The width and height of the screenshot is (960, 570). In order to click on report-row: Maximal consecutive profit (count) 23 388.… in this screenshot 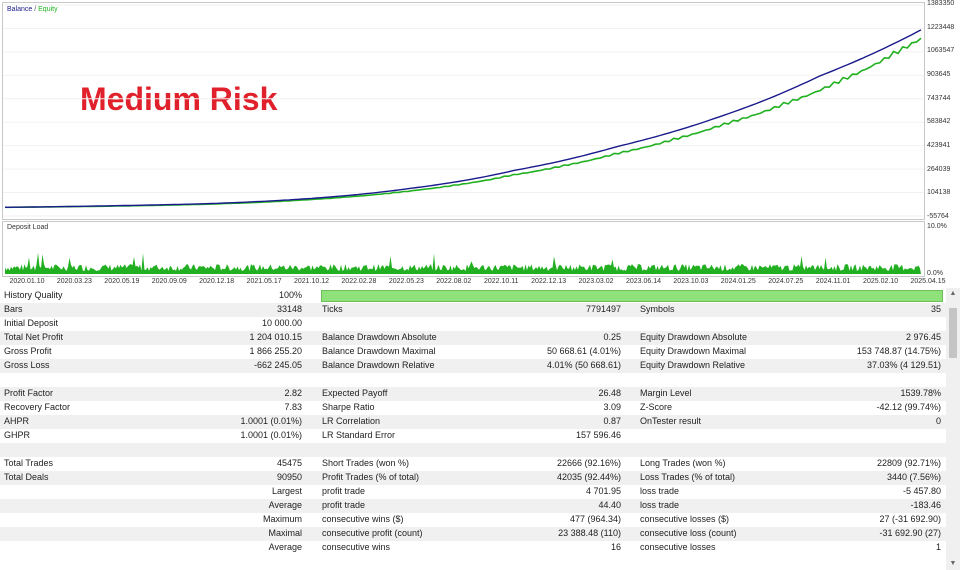, I will do `click(473, 534)`.